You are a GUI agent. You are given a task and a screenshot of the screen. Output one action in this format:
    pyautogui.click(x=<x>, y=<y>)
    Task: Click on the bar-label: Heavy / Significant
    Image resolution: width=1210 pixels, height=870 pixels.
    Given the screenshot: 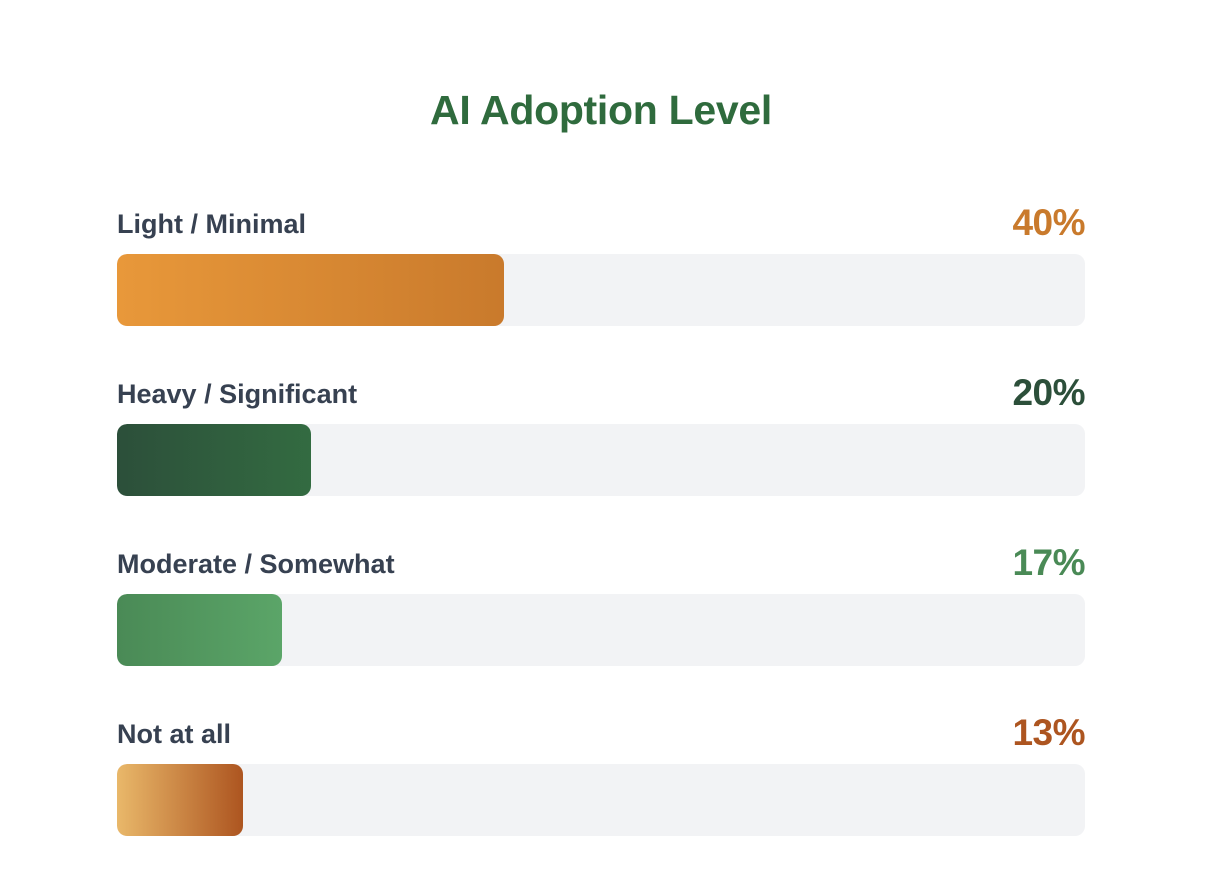 What is the action you would take?
    pyautogui.click(x=237, y=394)
    